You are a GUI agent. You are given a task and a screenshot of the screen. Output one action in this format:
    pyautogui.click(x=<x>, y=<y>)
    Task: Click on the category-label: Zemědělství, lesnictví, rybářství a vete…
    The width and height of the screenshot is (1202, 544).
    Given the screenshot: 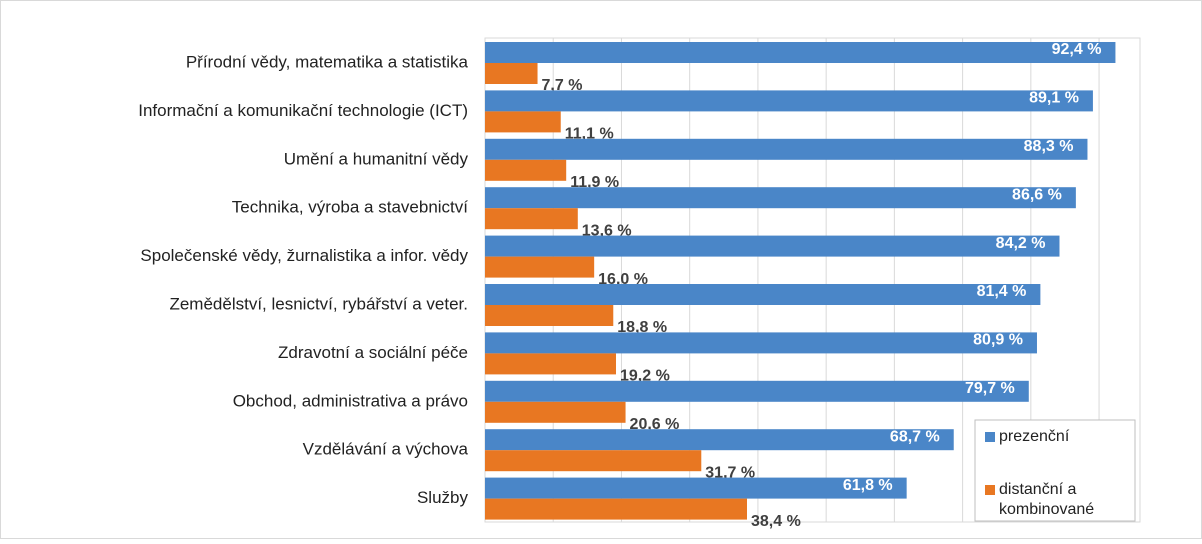 What is the action you would take?
    pyautogui.click(x=318, y=303)
    